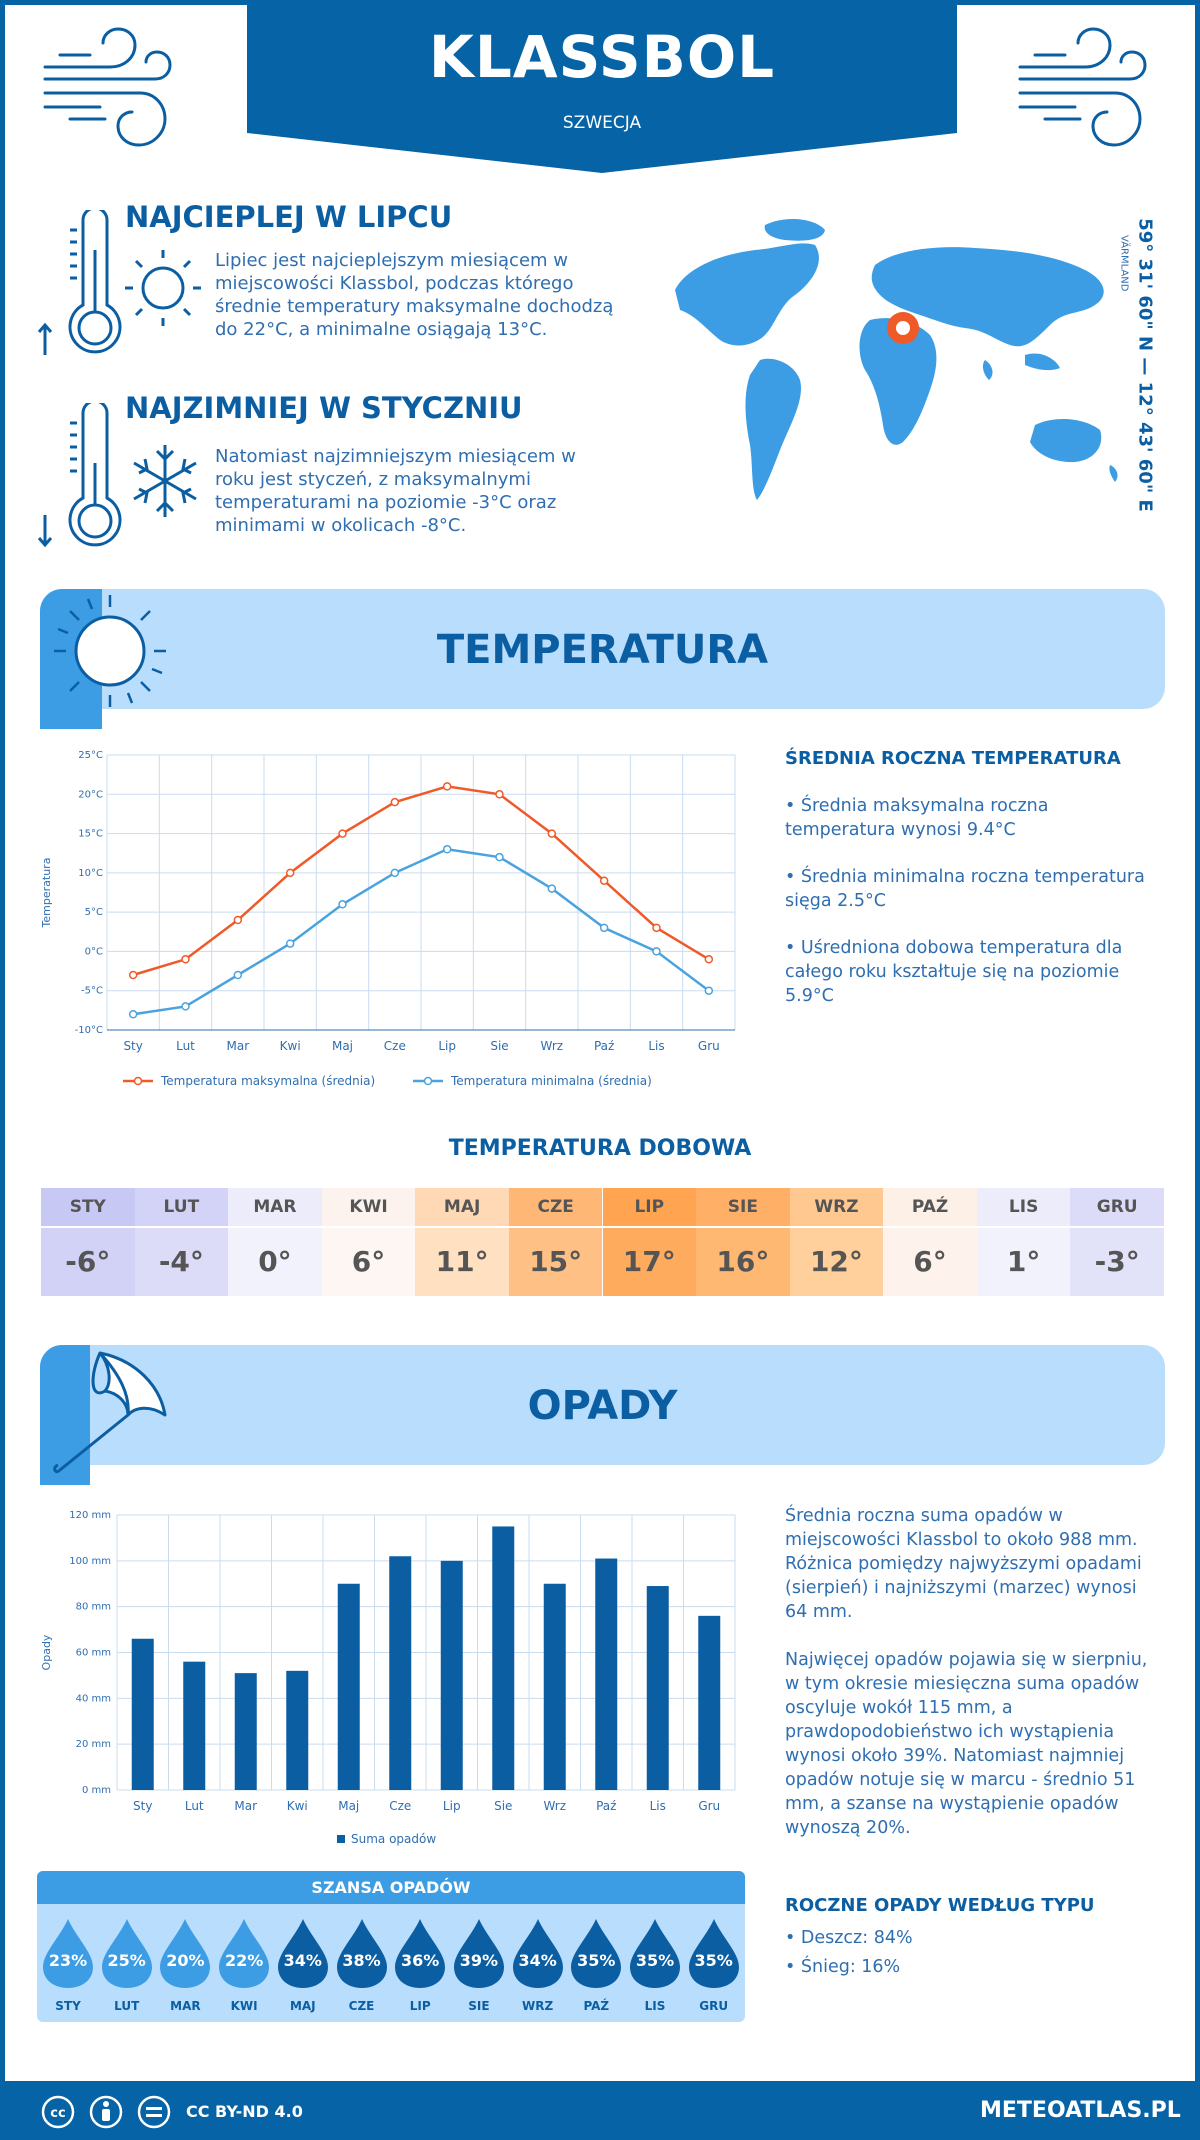 The height and width of the screenshot is (2140, 1200). I want to click on x-tick-label: Lis, so click(658, 1806).